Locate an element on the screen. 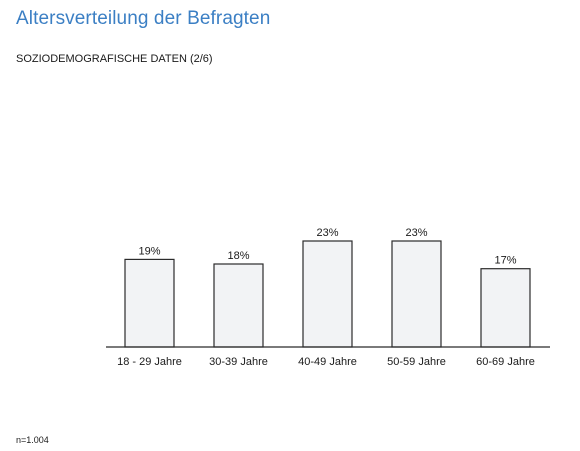 The width and height of the screenshot is (580, 451). category-label: 40-49 Jahre is located at coordinates (327, 362).